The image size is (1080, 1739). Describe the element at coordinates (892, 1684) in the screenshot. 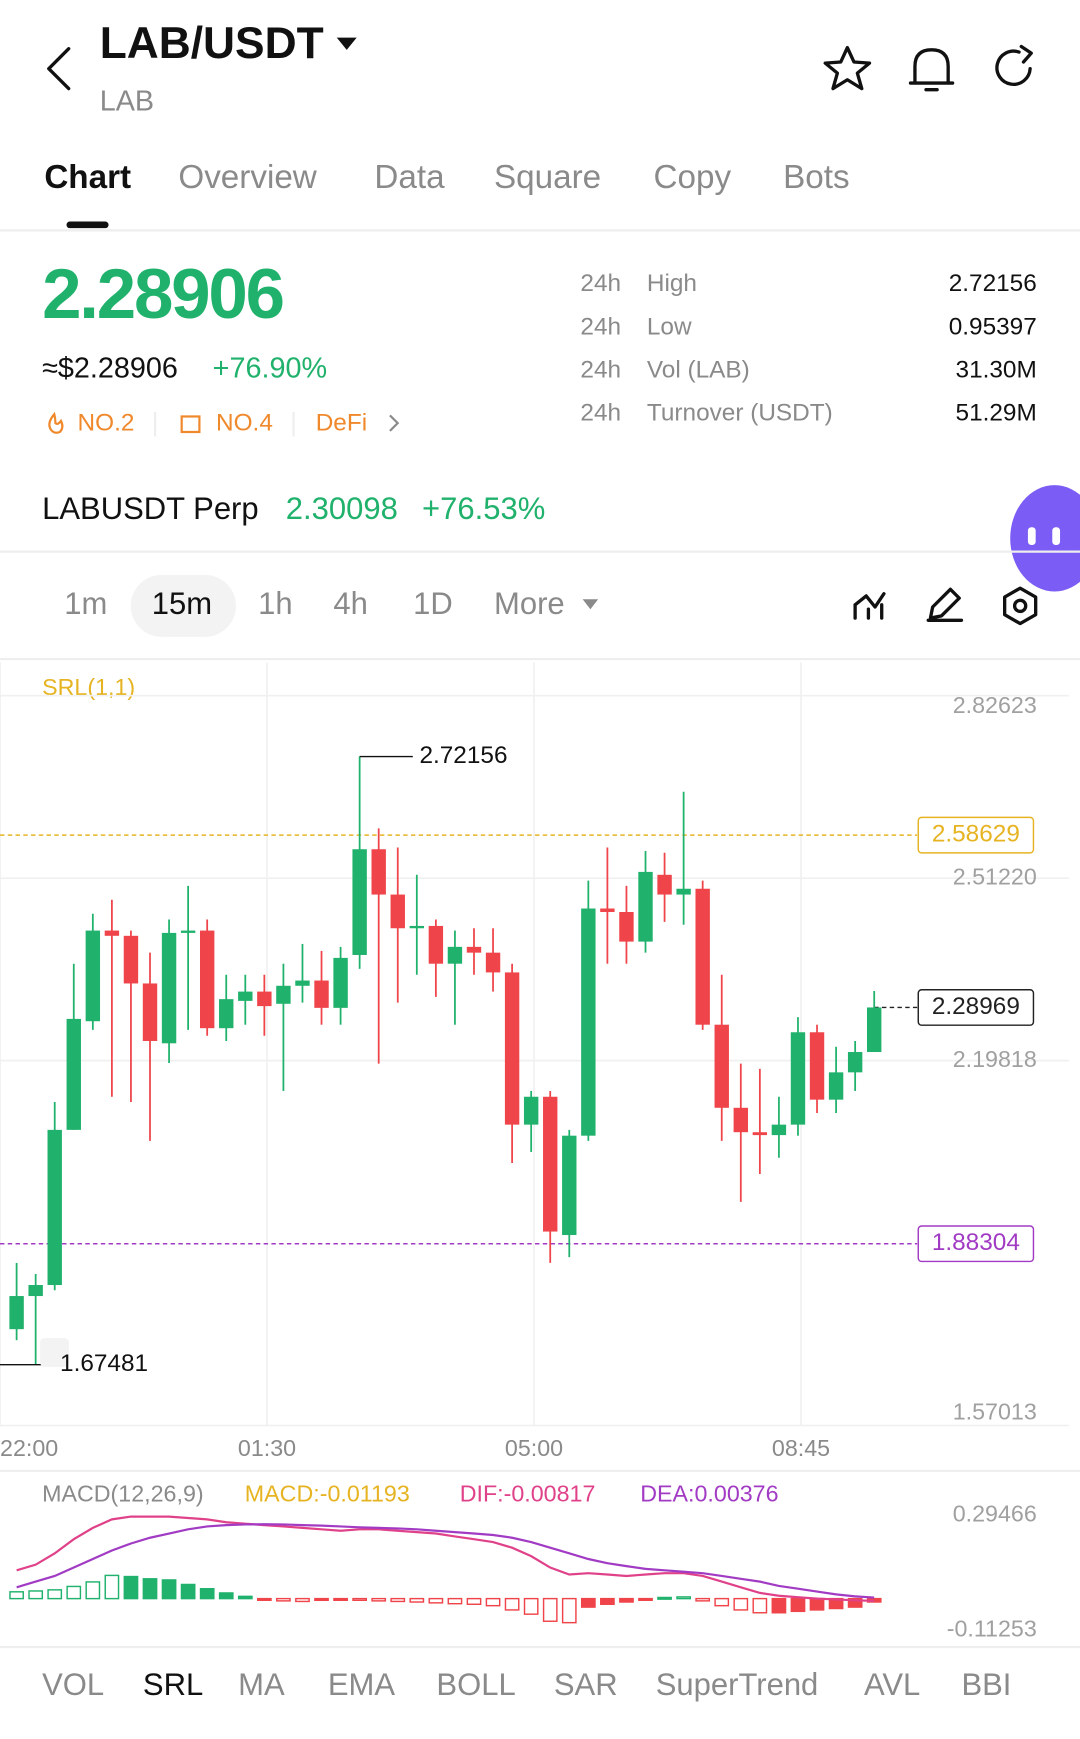

I see `indicator-tab: AVL` at that location.